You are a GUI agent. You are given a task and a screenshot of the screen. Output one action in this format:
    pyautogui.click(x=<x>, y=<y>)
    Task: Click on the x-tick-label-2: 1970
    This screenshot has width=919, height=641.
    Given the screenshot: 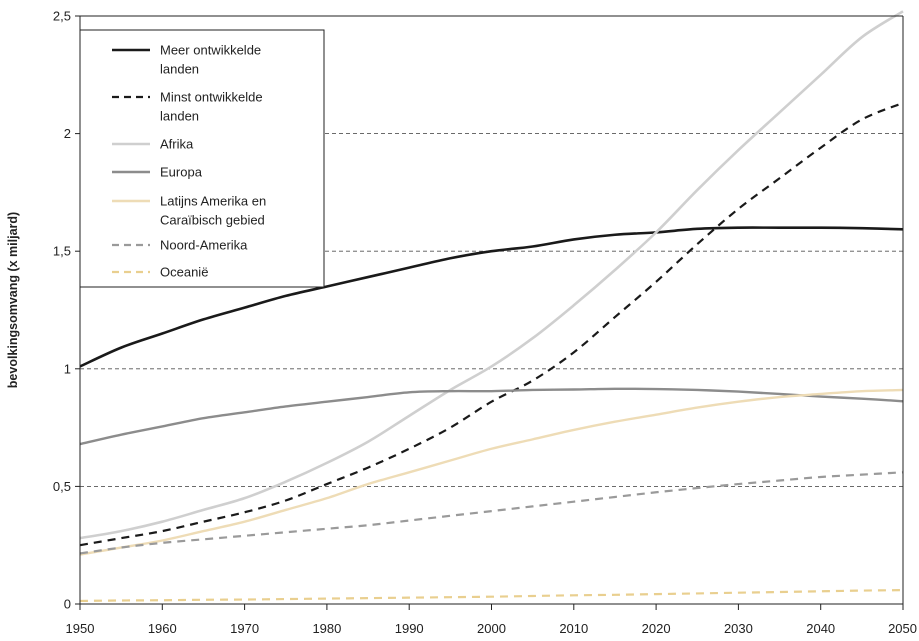 What is the action you would take?
    pyautogui.click(x=244, y=628)
    